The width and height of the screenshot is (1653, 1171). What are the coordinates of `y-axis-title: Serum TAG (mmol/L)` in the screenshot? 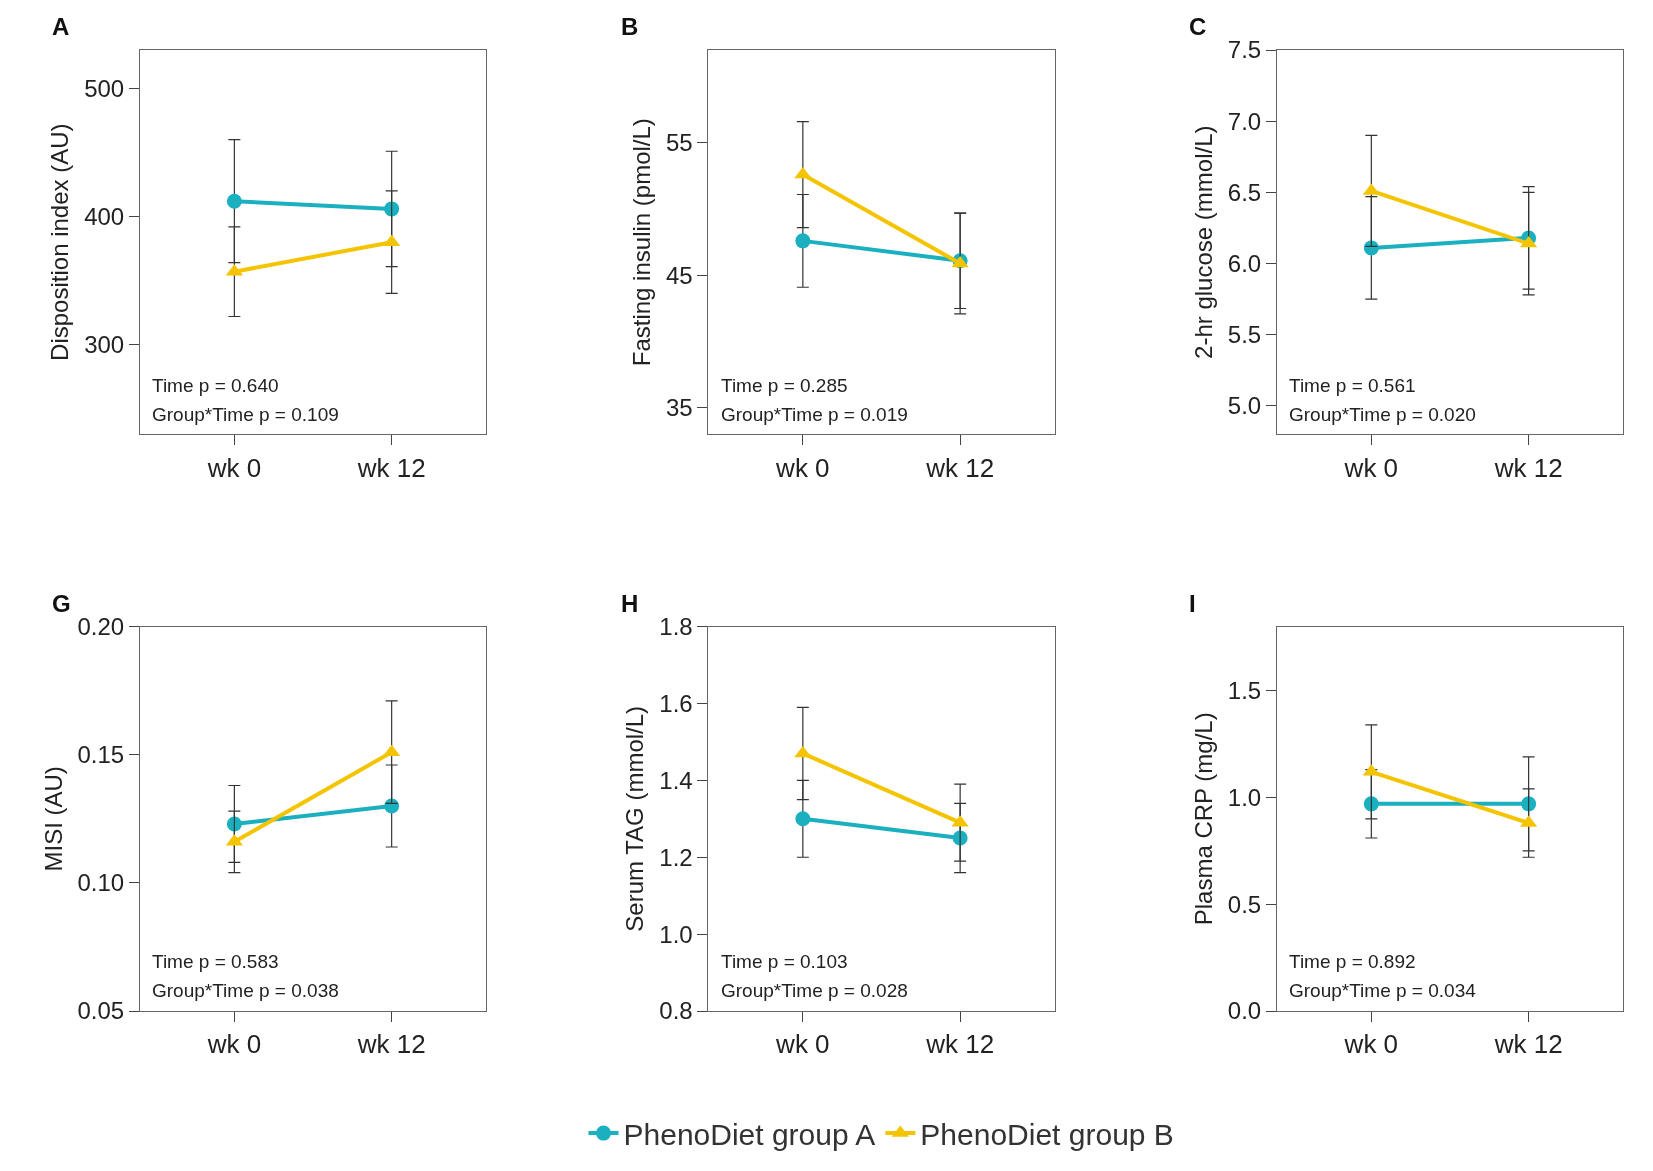 It's located at (635, 818).